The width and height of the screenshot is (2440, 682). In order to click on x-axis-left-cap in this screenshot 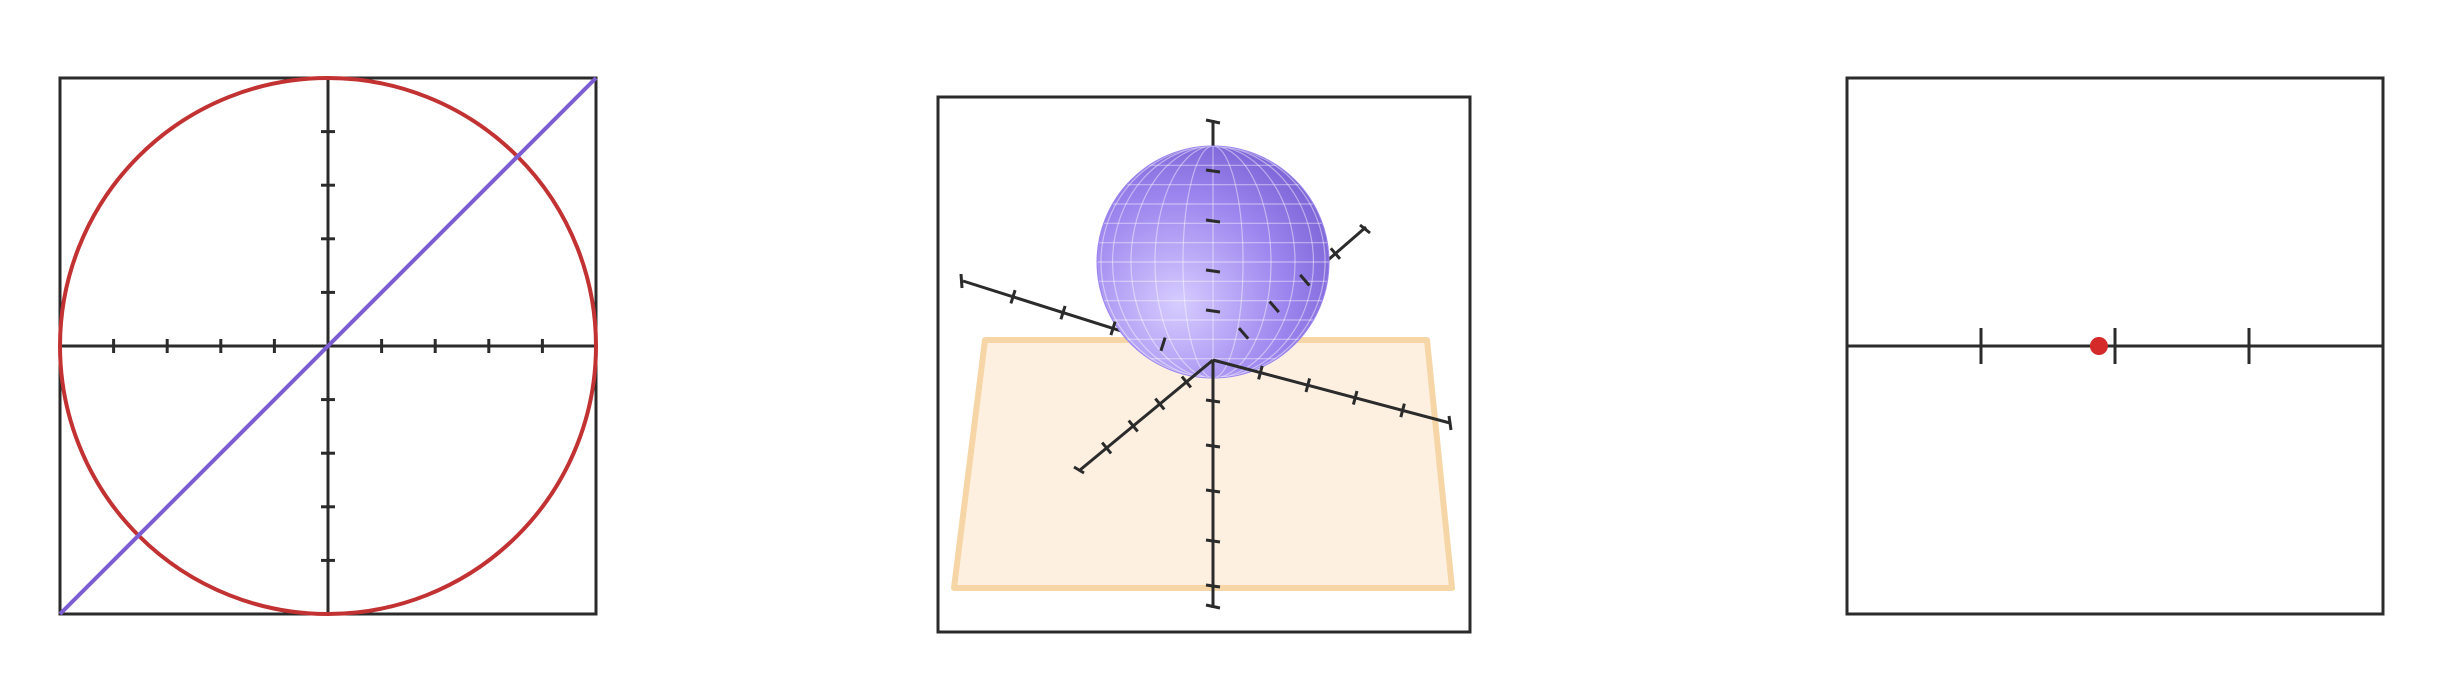, I will do `click(961, 281)`.